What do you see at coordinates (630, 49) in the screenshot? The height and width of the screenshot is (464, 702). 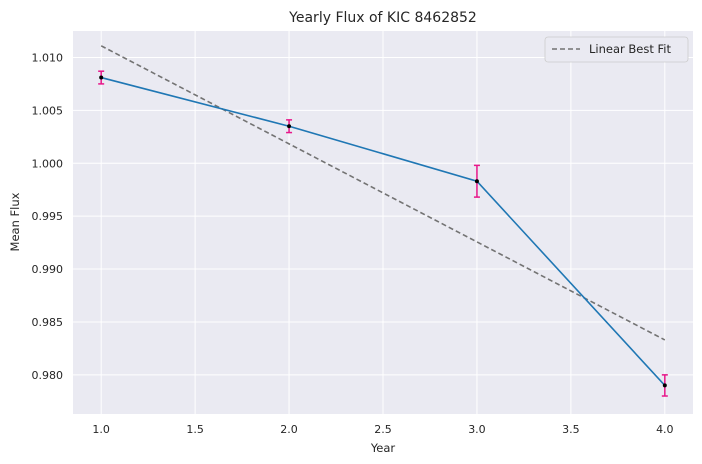 I see `legend-label-linear-best-fit: Linear Best Fit` at bounding box center [630, 49].